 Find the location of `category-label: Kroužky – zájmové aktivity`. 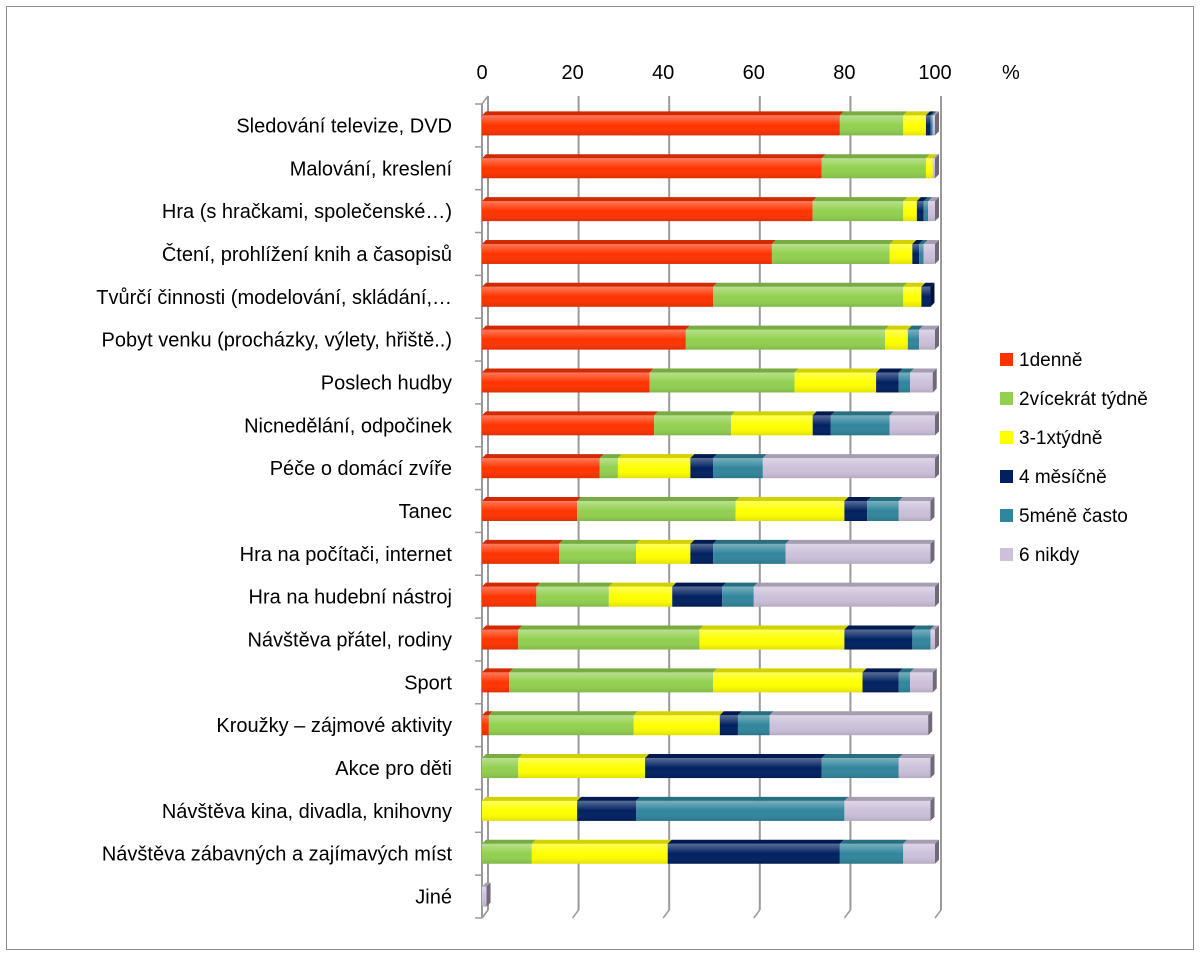

category-label: Kroužky – zájmové aktivity is located at coordinates (334, 726).